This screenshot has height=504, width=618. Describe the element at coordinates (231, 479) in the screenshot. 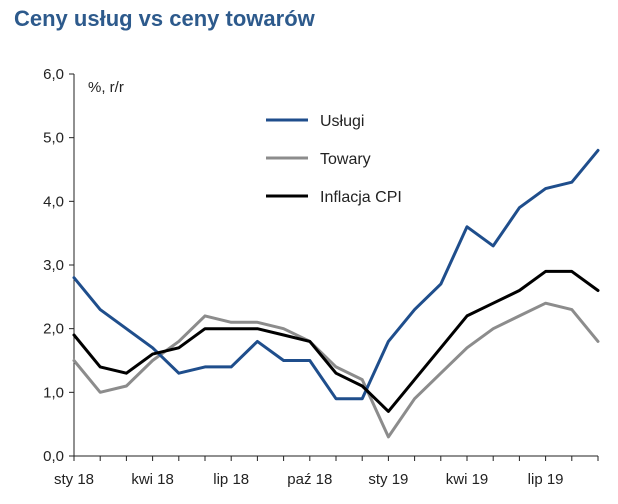

I see `x-tick-label: lip 18` at that location.